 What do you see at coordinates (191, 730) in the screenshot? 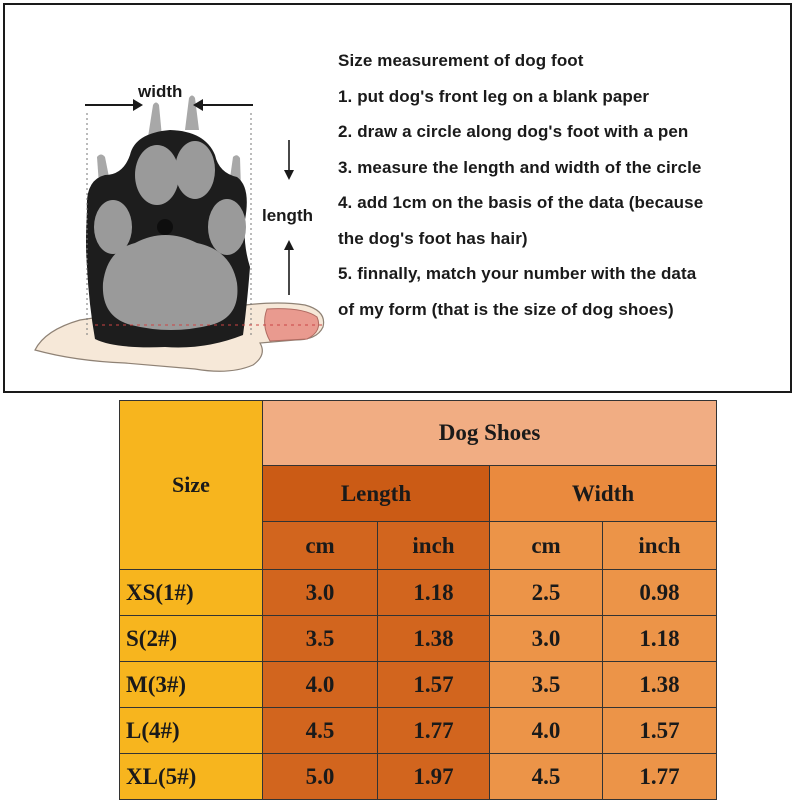
I see `size-cell: L(4#)` at bounding box center [191, 730].